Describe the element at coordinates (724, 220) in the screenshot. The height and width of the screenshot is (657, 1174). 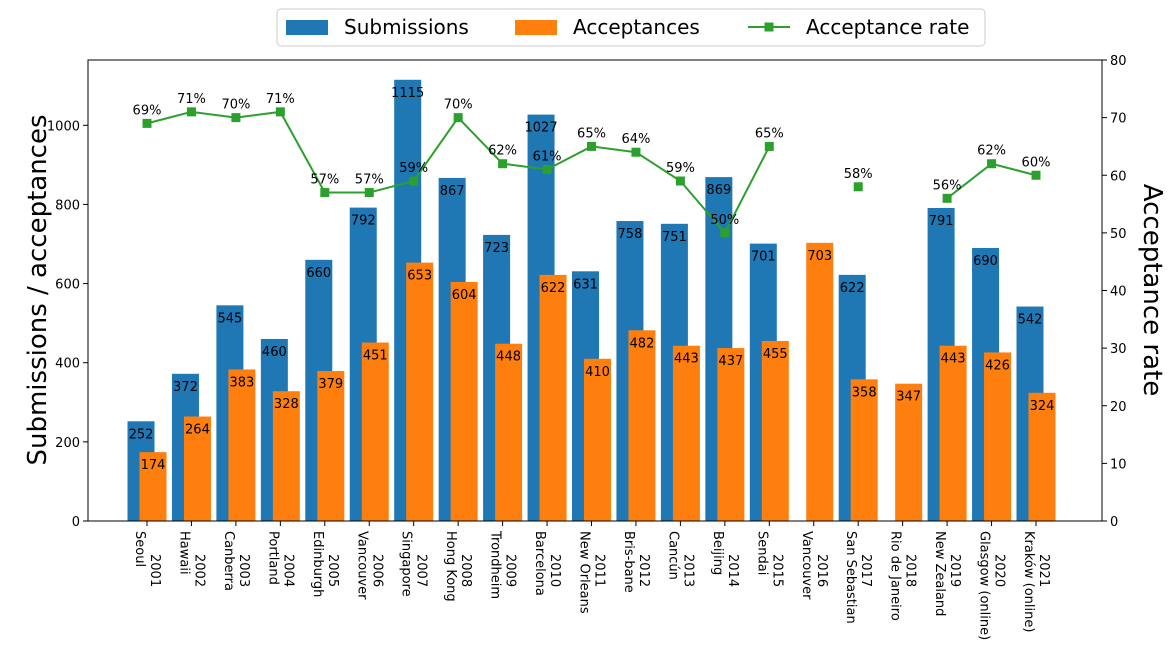
I see `acceptance-rate-label: 50%` at that location.